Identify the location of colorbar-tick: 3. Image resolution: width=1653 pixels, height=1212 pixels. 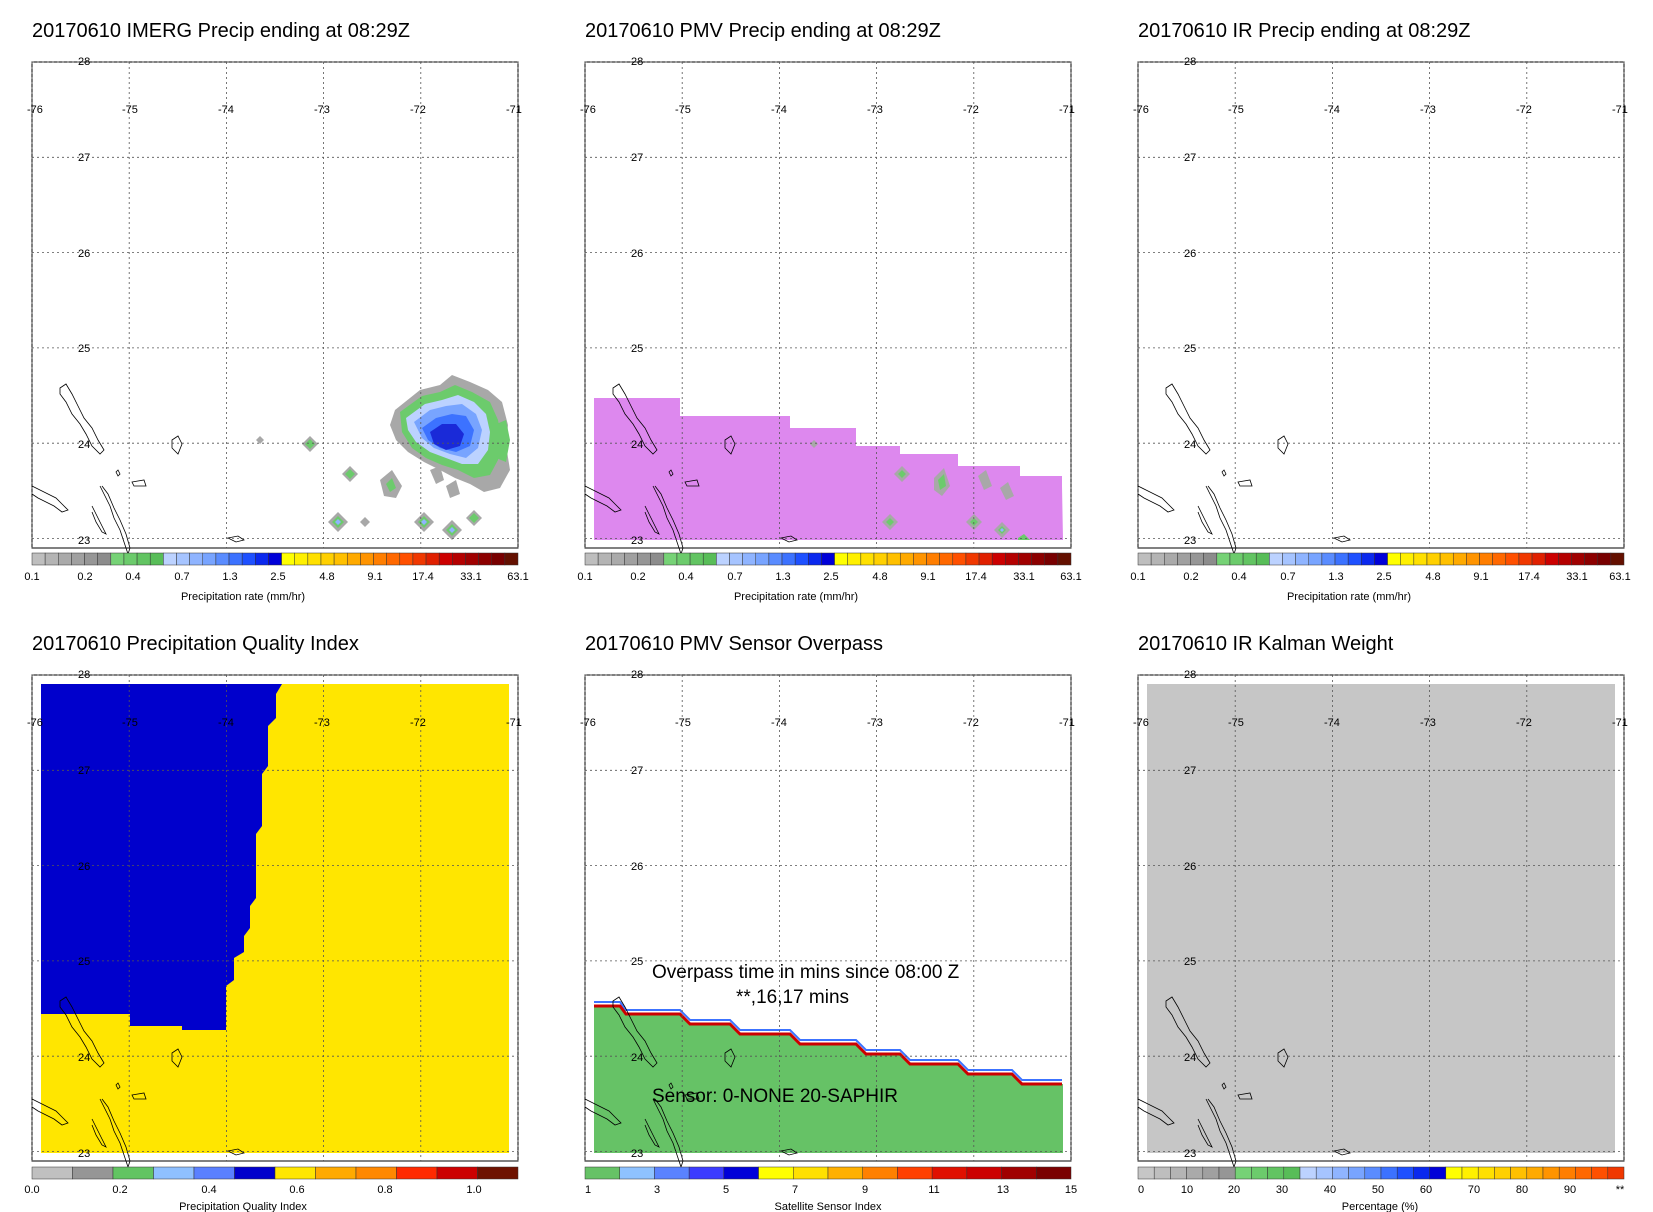
(657, 1190).